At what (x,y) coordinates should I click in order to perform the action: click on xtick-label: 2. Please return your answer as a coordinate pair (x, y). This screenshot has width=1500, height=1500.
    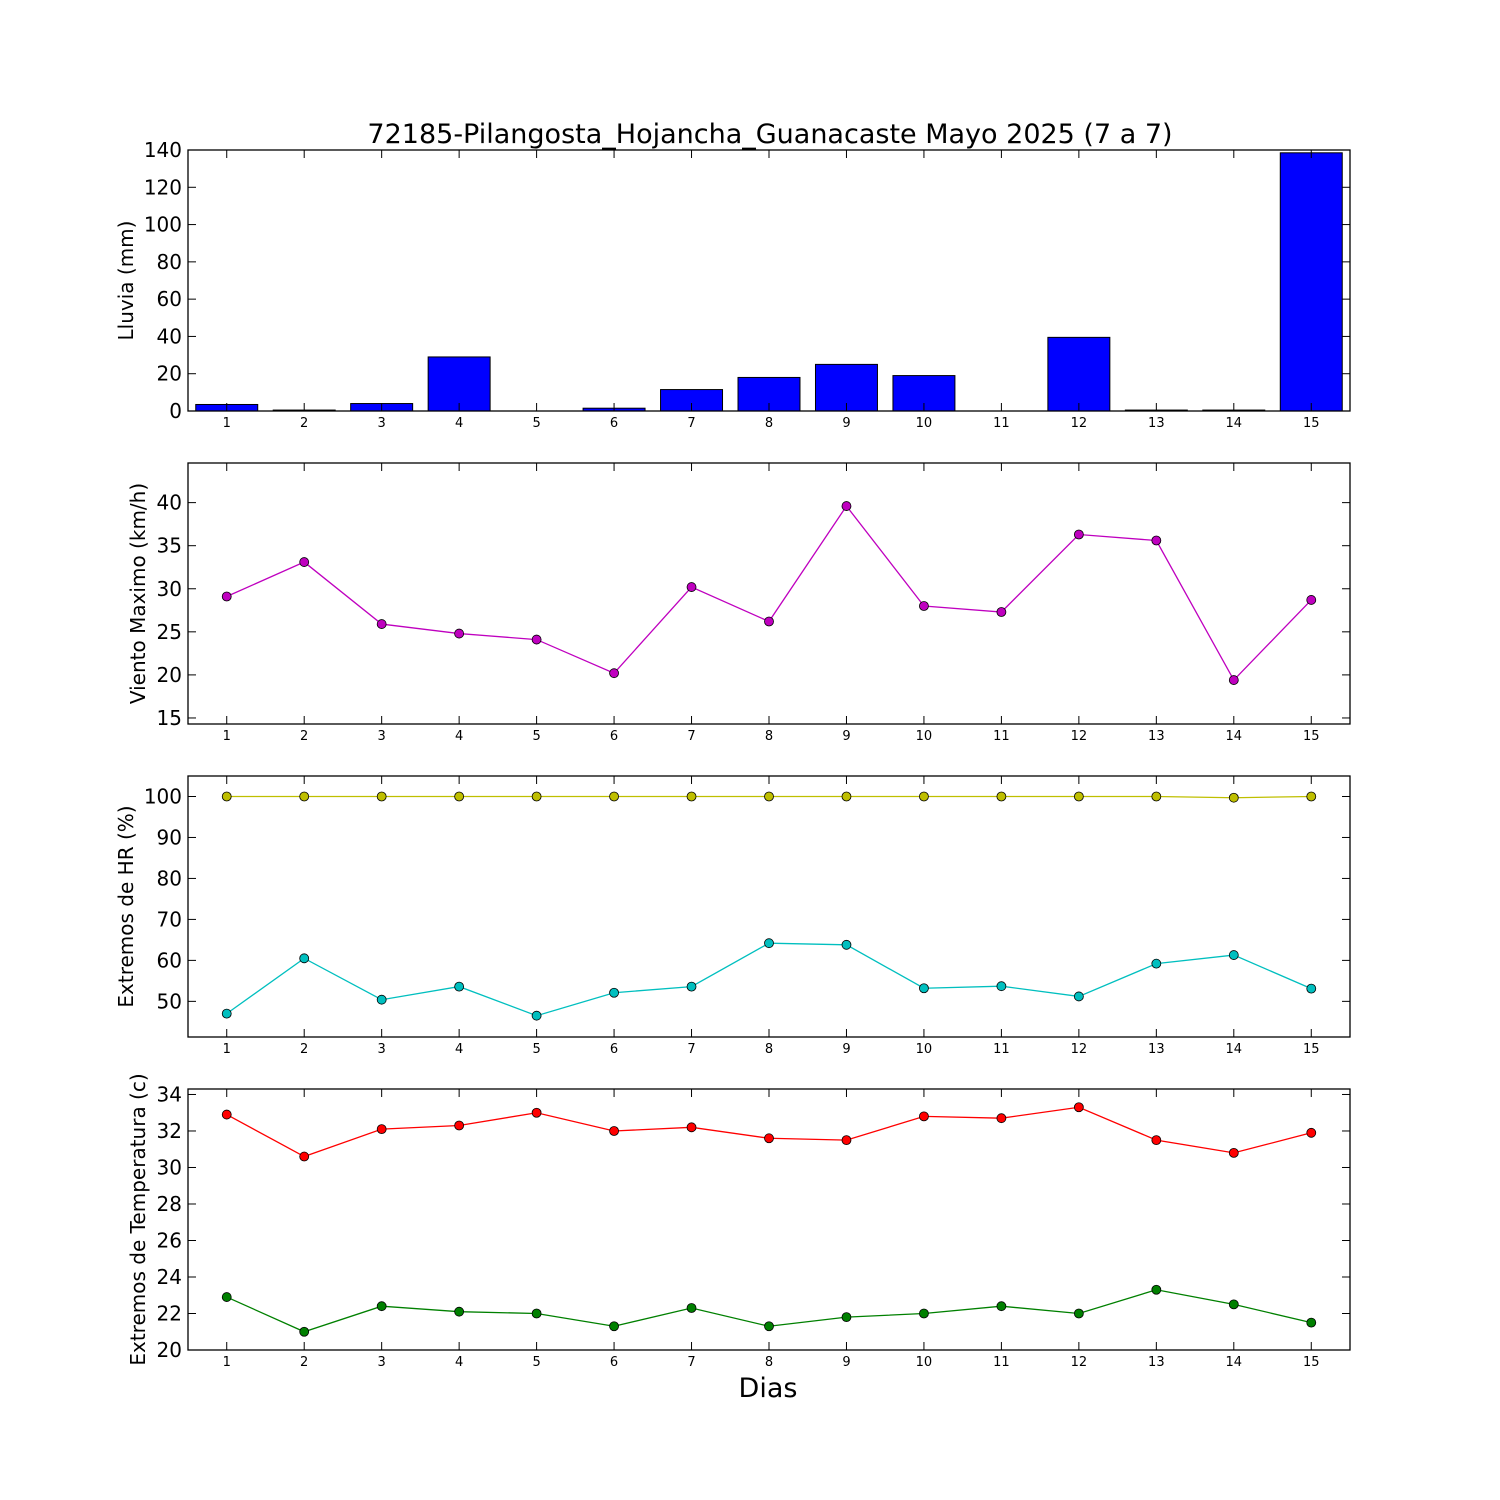
    Looking at the image, I should click on (304, 1049).